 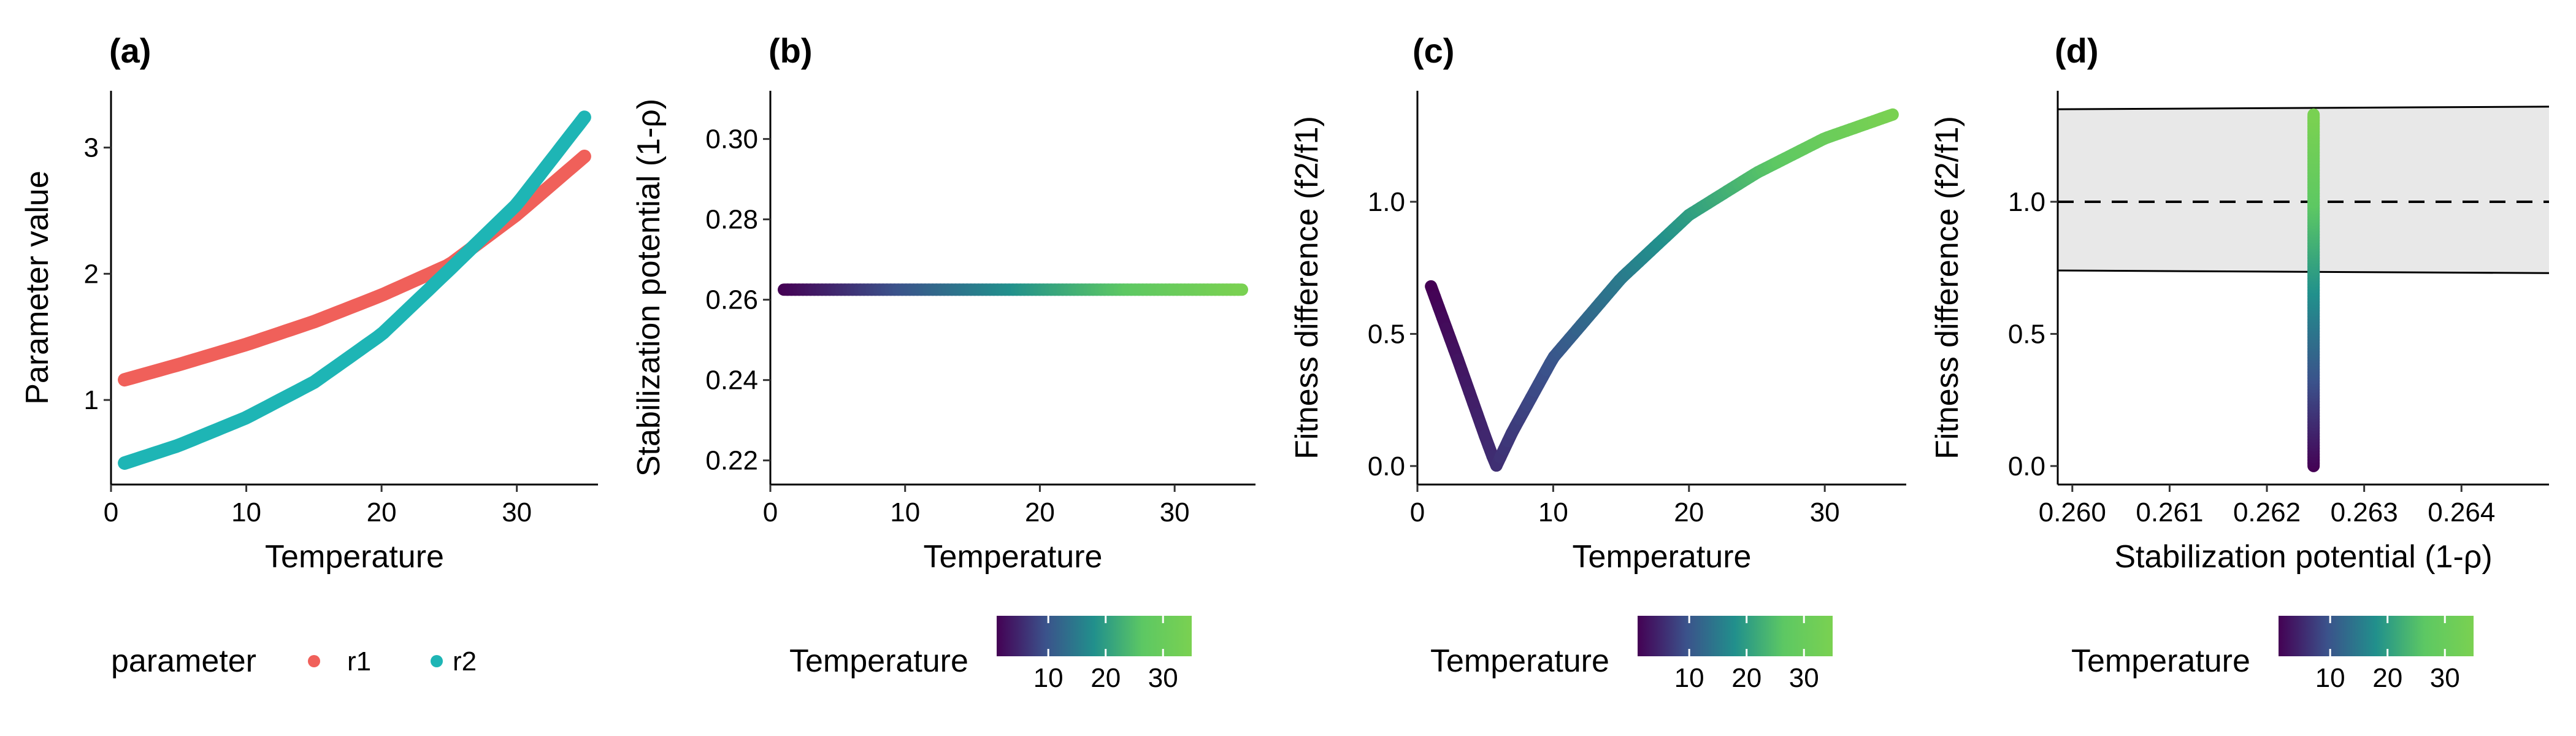 I want to click on x-tick-label: 0.261, so click(x=2169, y=512).